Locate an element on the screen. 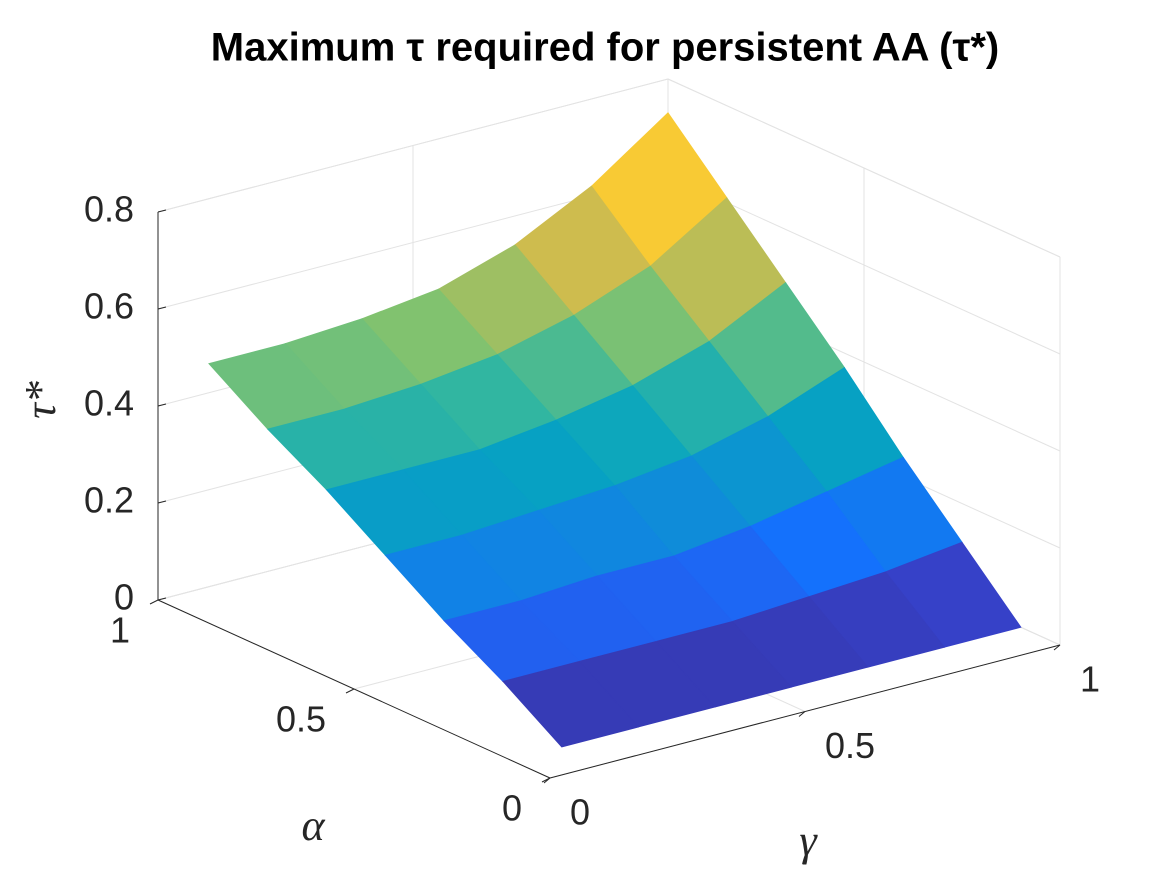  z-axis-label: τ* is located at coordinates (40, 400).